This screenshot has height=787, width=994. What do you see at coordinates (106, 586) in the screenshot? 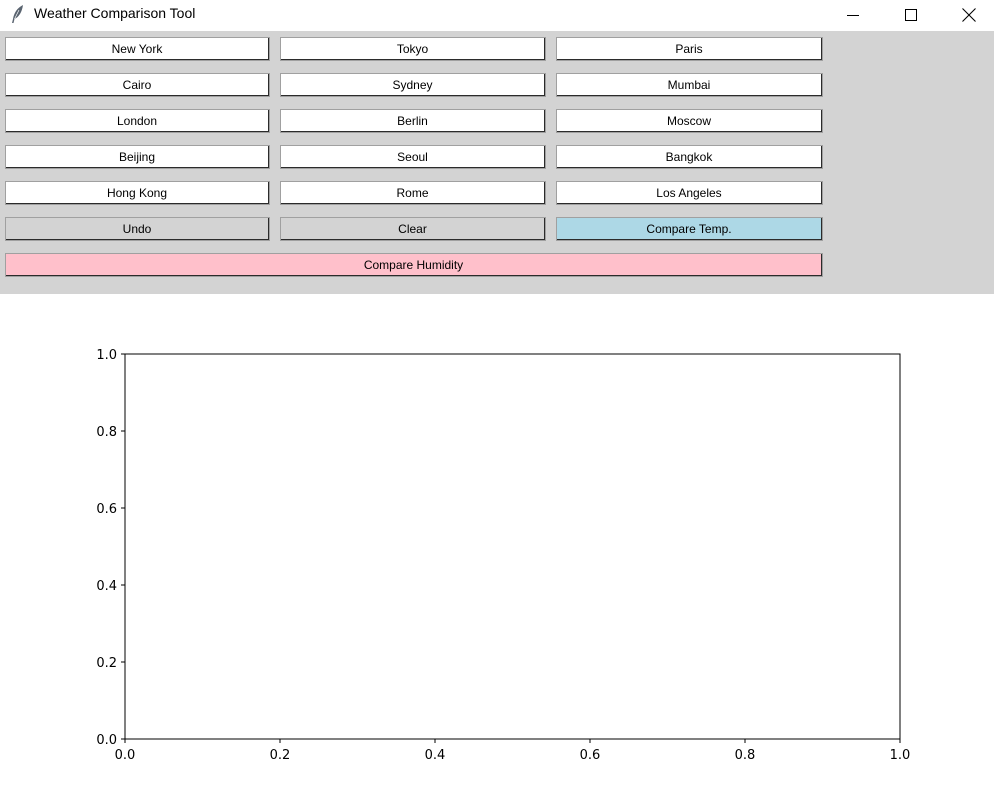
I see `y-tick-label: 0.4` at bounding box center [106, 586].